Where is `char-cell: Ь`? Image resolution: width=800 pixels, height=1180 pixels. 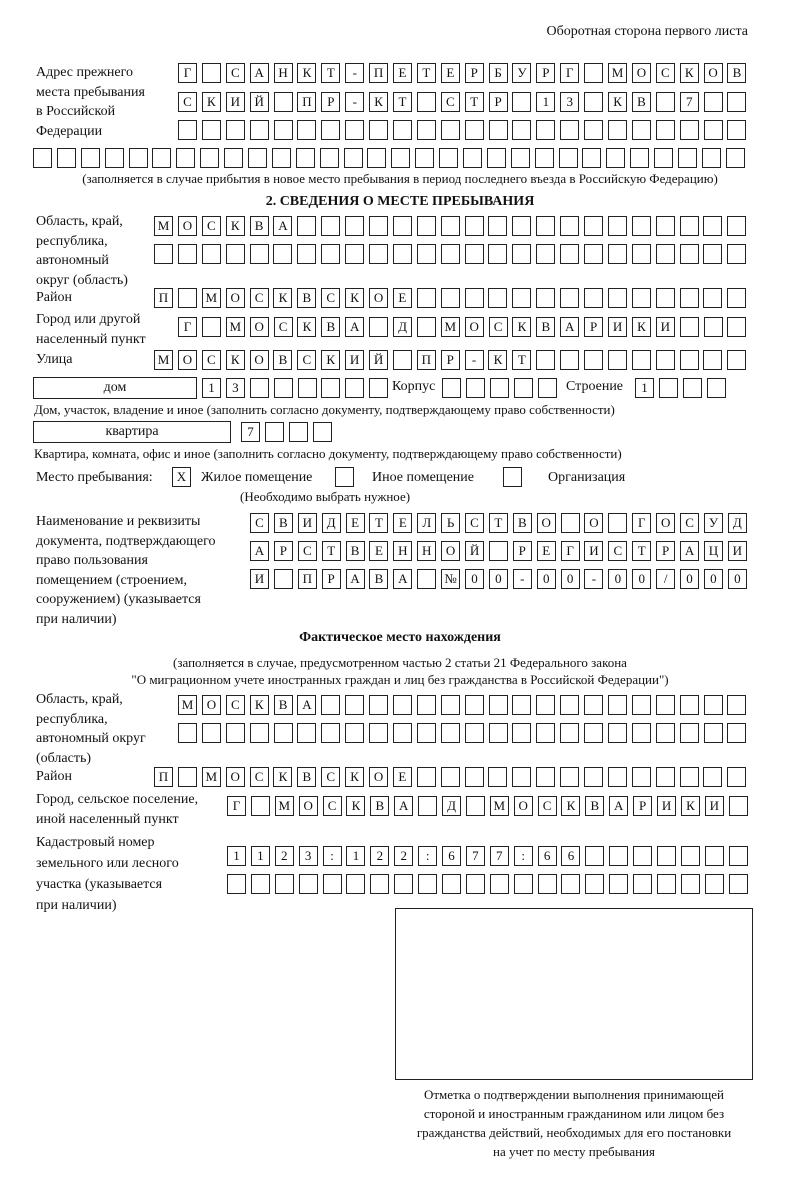 char-cell: Ь is located at coordinates (451, 523).